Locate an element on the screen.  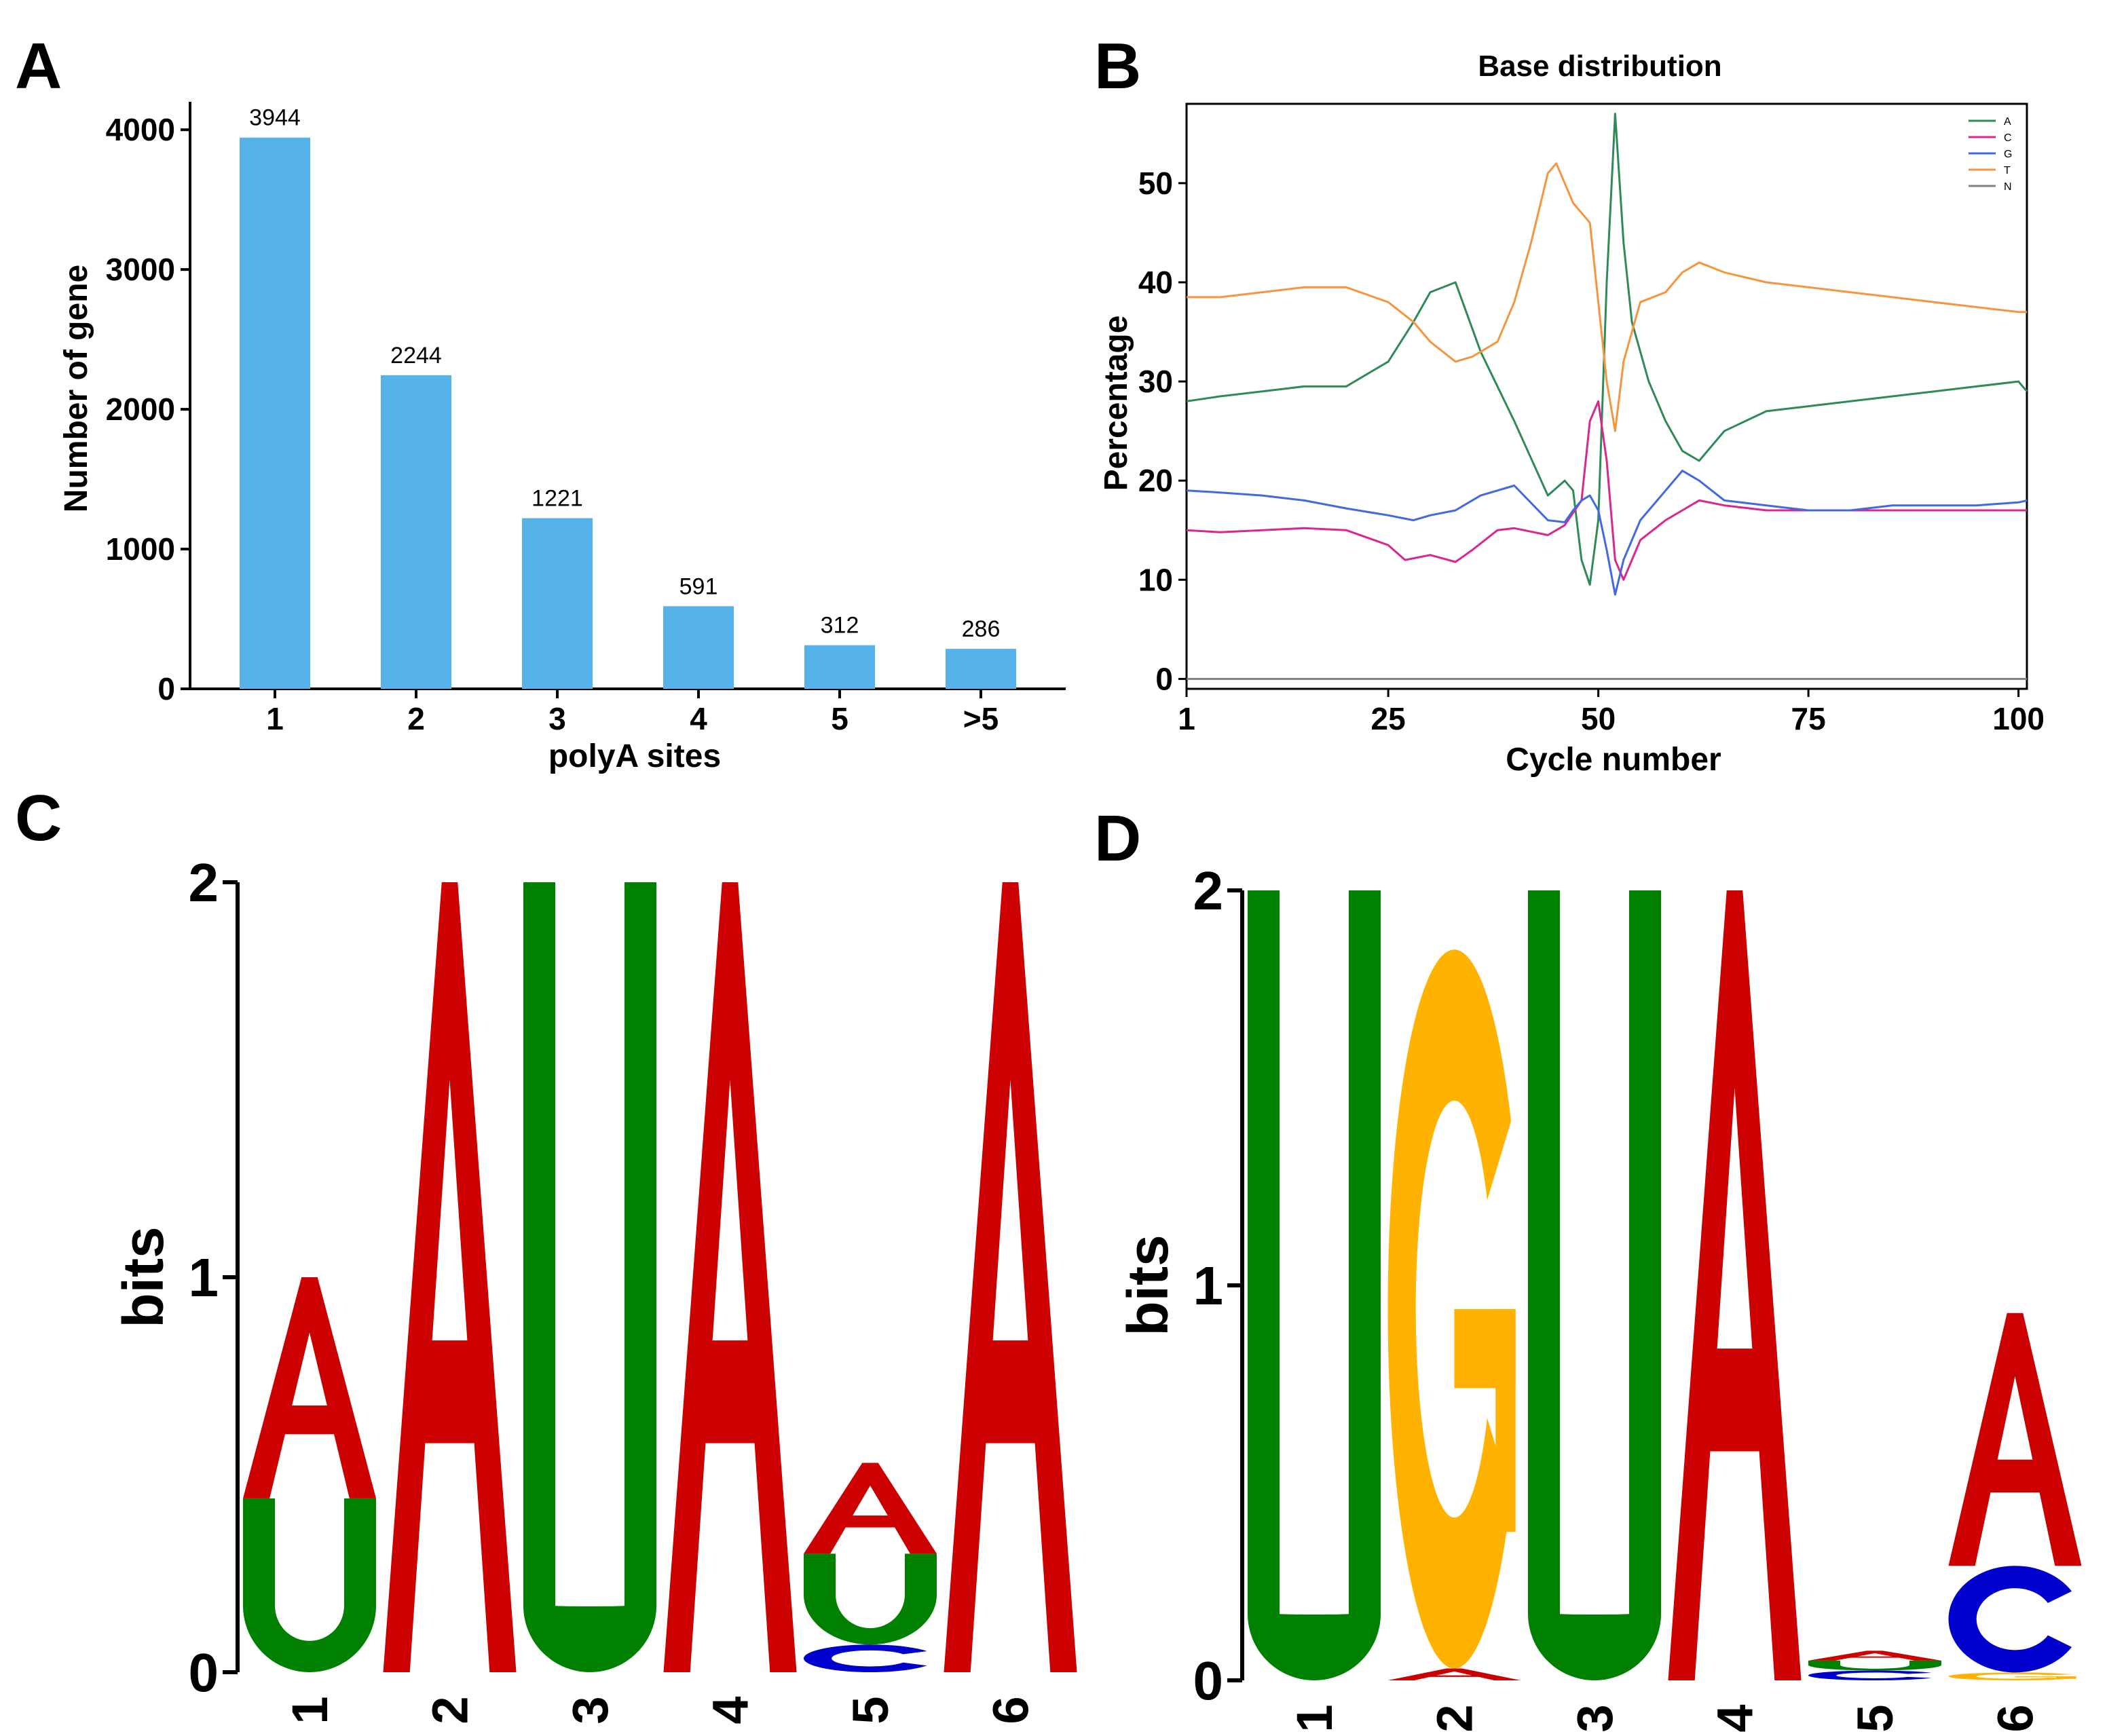
y-tick-label: 10 is located at coordinates (1155, 579).